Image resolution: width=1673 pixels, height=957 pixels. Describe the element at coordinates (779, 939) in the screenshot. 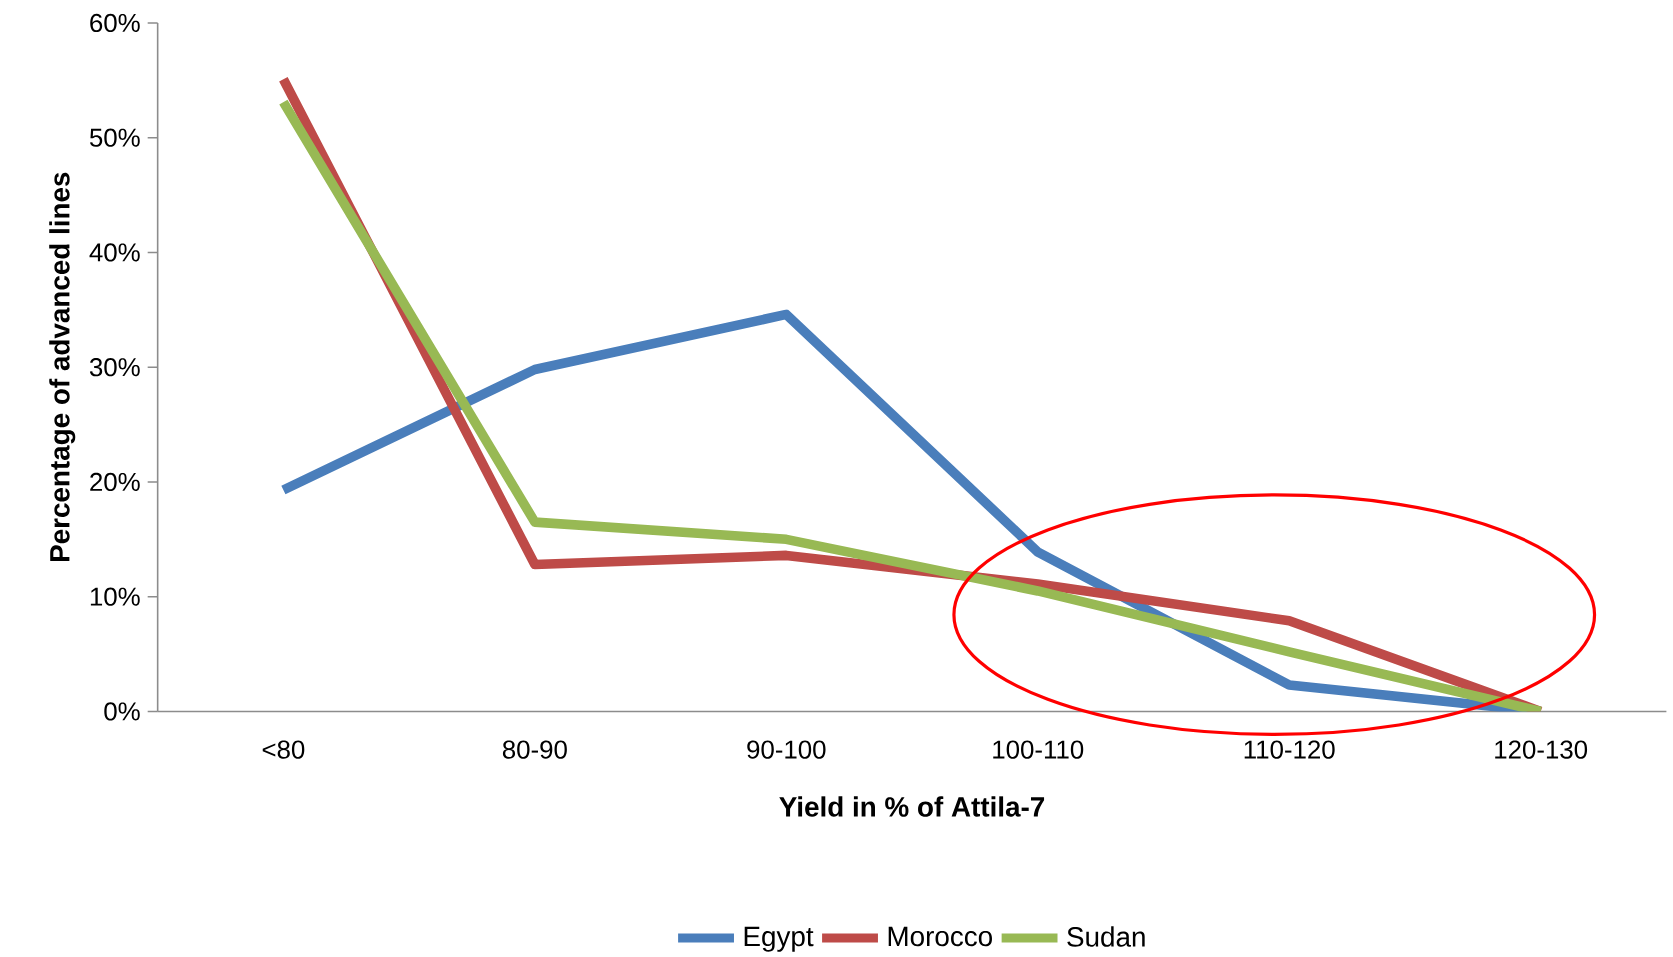

I see `legend-label: Egypt` at that location.